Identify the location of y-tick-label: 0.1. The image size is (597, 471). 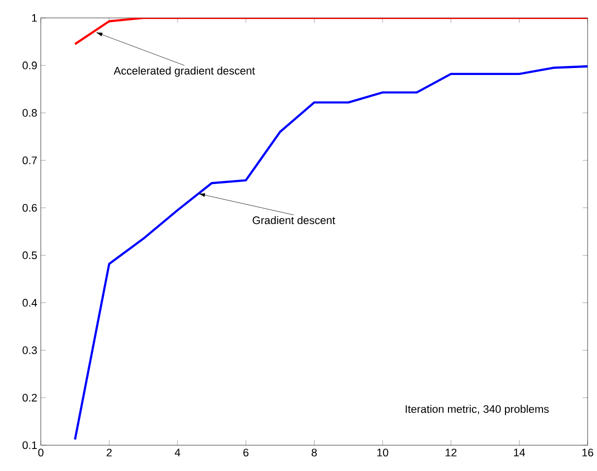
(29, 445).